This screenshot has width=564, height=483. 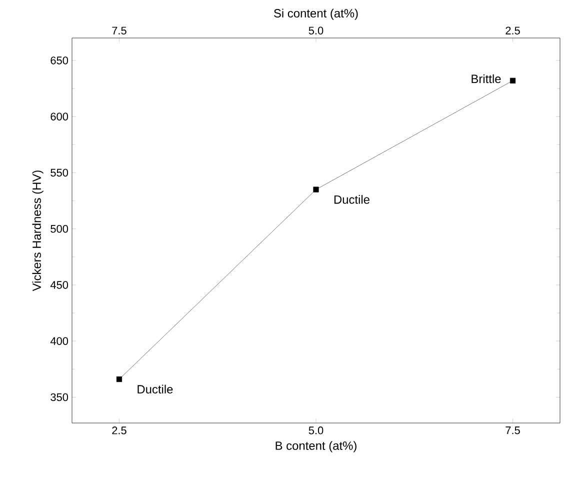 What do you see at coordinates (59, 172) in the screenshot?
I see `y-tick-label: 550` at bounding box center [59, 172].